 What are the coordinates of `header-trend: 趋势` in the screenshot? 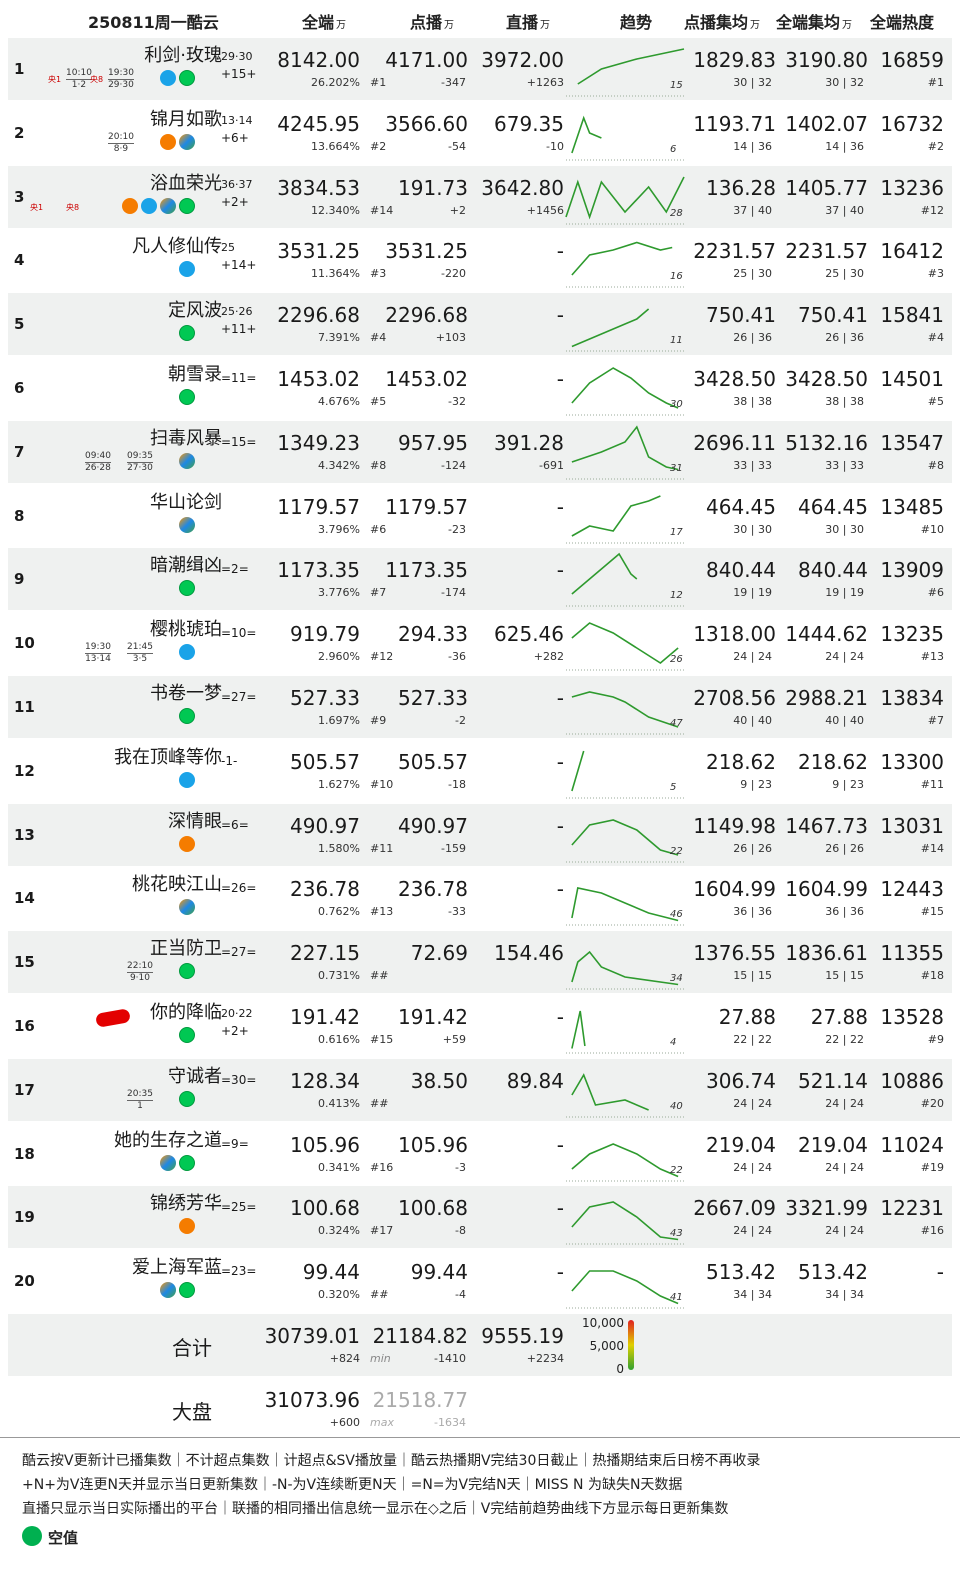 It's located at (636, 22).